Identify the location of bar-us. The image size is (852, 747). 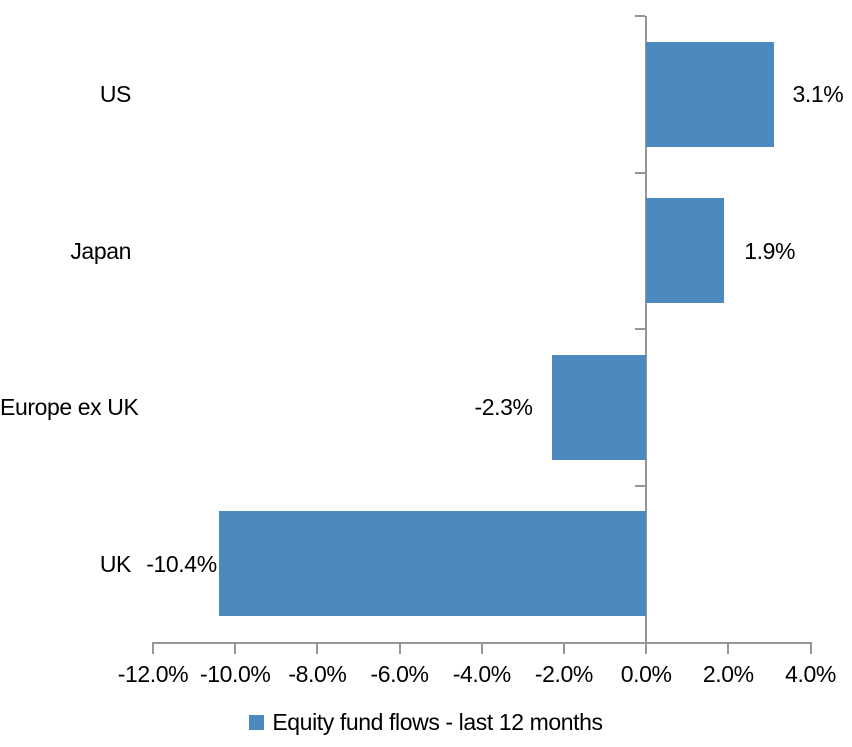
(710, 94).